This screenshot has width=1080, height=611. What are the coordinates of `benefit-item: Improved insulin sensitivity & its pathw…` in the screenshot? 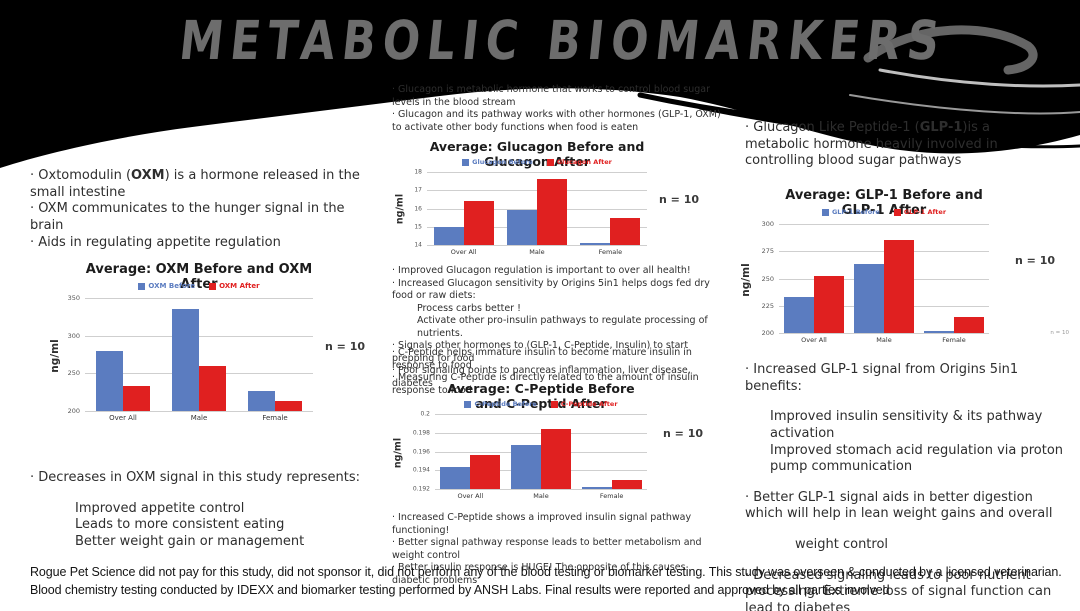 It's located at (906, 425).